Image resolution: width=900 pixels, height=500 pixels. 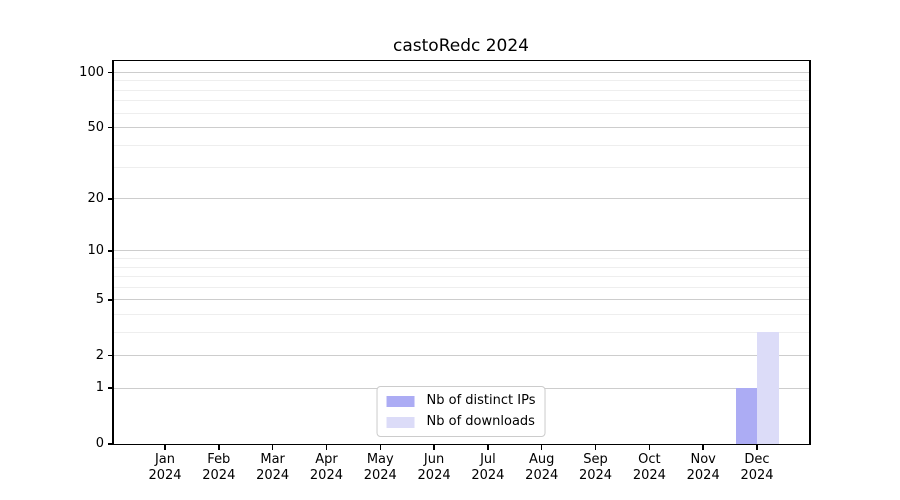 I want to click on legend-item-distinct-ips: Nb of distinct IPs, so click(x=461, y=401).